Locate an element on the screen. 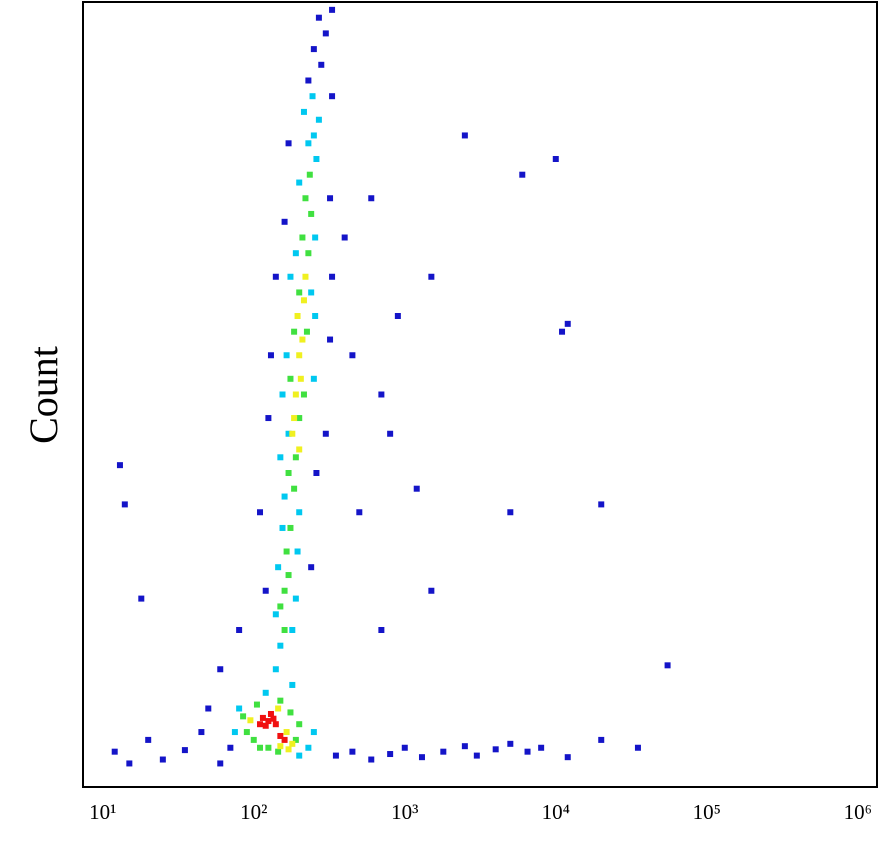 The width and height of the screenshot is (893, 843). x-tick-label: 10⁴ is located at coordinates (556, 812).